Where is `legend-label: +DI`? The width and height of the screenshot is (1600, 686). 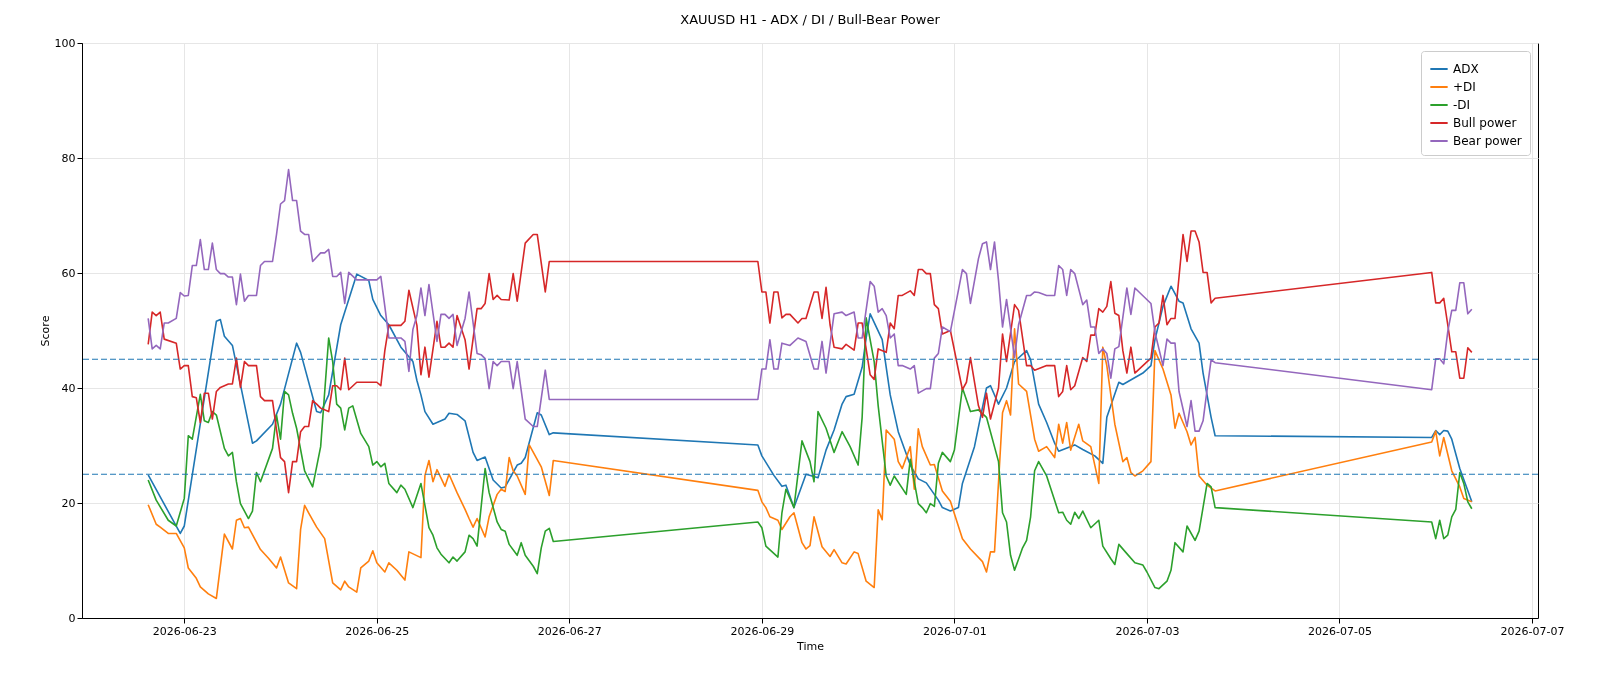 legend-label: +DI is located at coordinates (1464, 87).